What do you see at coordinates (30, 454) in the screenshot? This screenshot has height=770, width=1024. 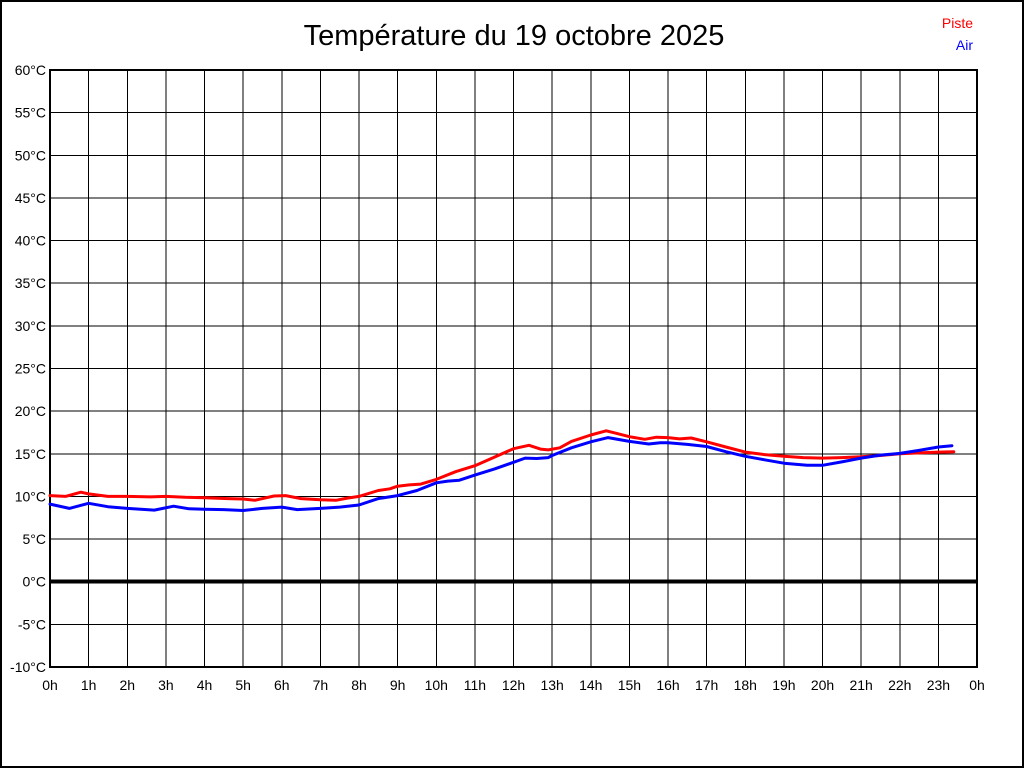 I see `y-tick-label: 15°C` at bounding box center [30, 454].